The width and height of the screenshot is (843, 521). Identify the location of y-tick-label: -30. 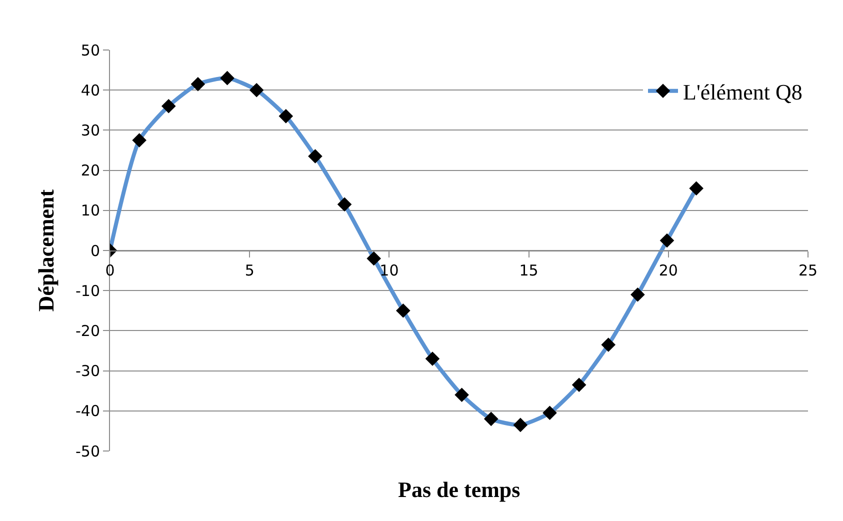
(88, 371).